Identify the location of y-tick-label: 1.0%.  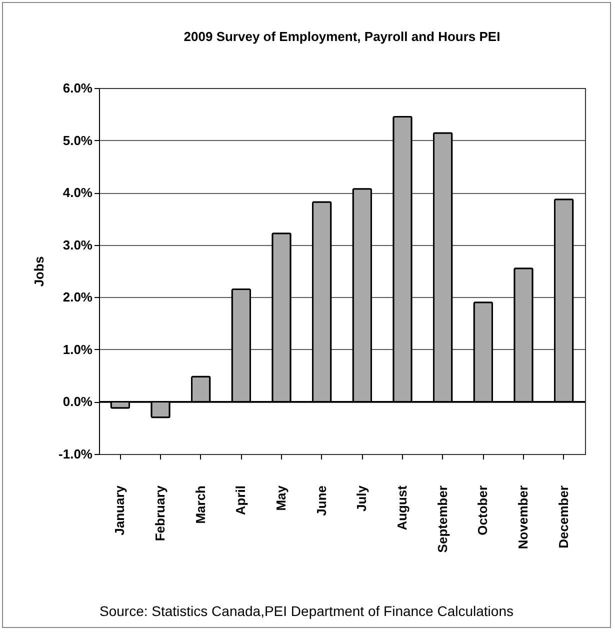
(77, 349).